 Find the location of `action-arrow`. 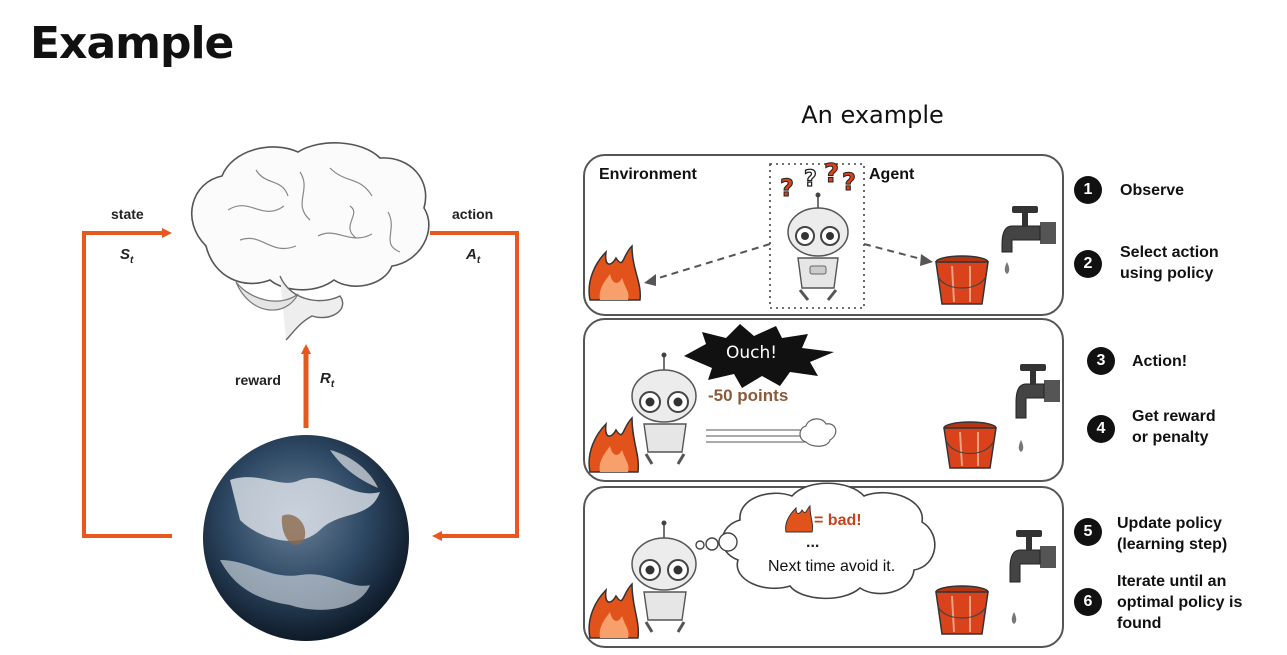

action-arrow is located at coordinates (474, 386).